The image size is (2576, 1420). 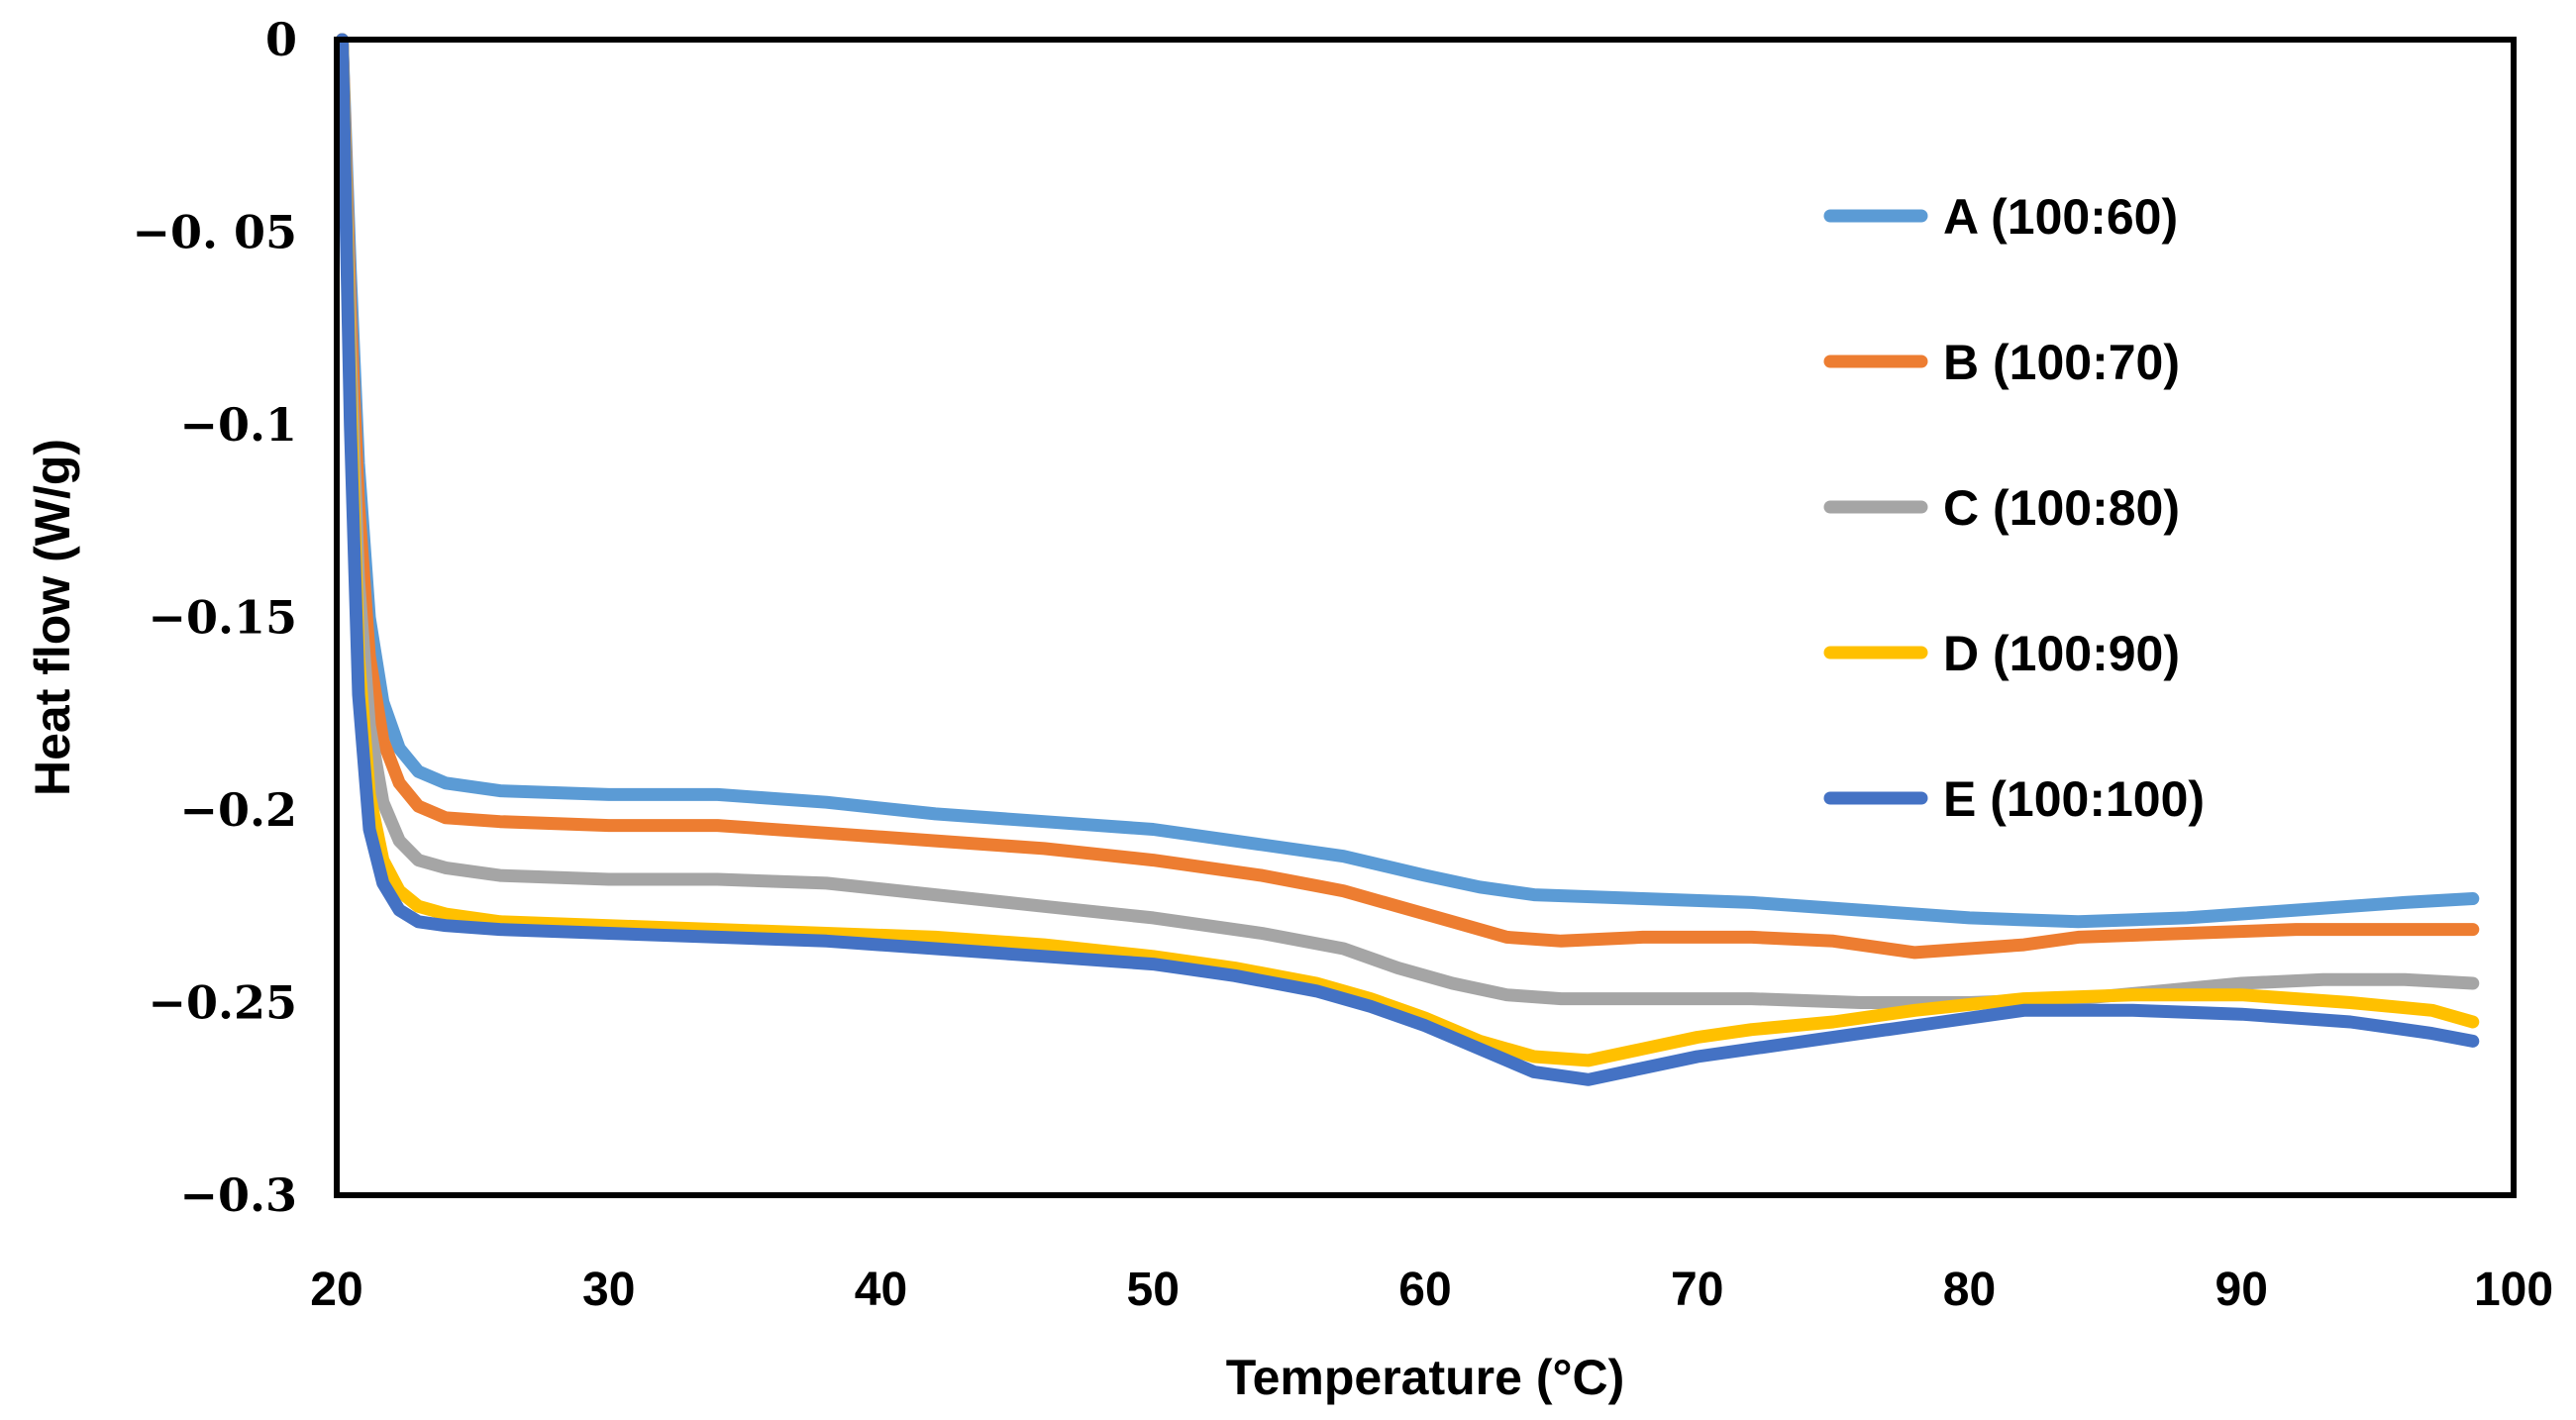 I want to click on x-axis-ticks: 20 30 40 50 60 70 80 90 100, so click(x=1431, y=1290).